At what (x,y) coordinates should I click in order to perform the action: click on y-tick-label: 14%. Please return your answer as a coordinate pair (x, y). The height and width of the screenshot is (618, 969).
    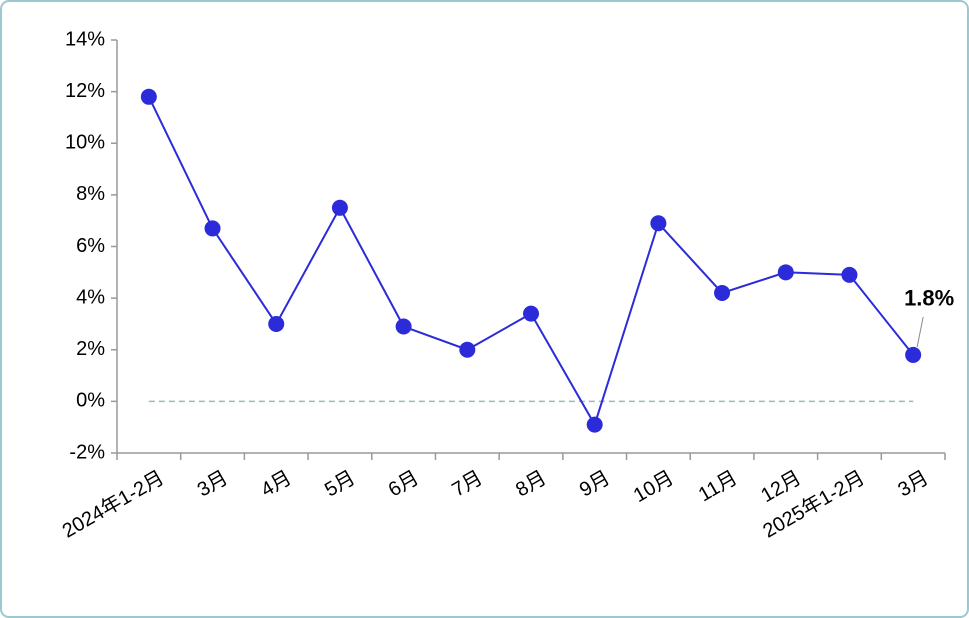
    Looking at the image, I should click on (85, 39).